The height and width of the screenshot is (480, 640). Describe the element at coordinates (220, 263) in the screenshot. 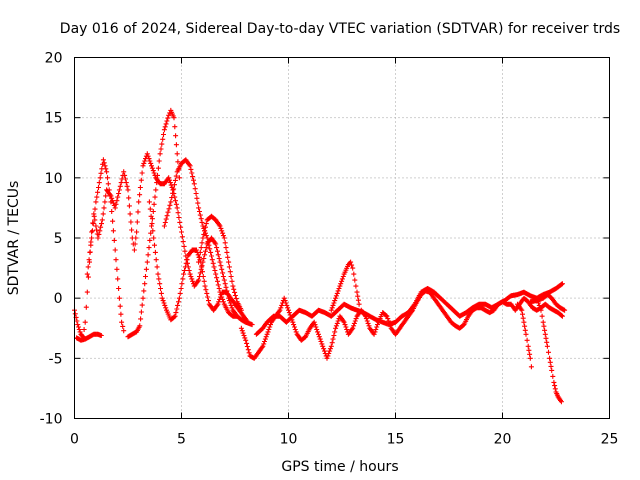

I see `series-track7` at that location.